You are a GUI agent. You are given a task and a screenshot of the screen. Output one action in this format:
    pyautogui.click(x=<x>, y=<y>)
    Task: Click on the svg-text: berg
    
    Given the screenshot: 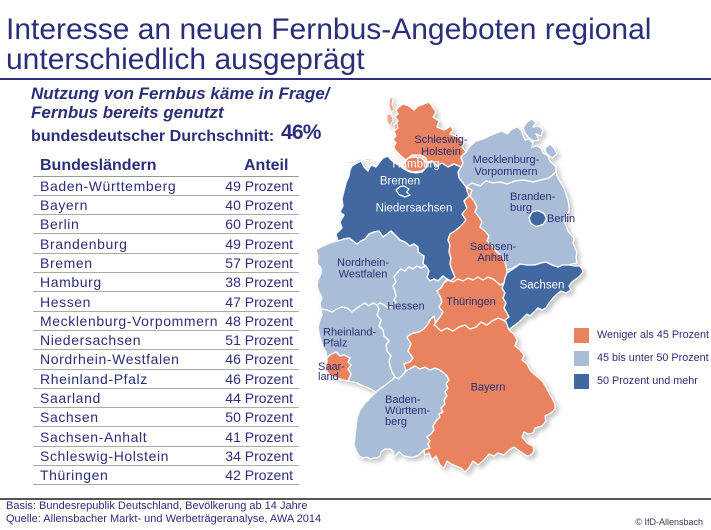 What is the action you would take?
    pyautogui.click(x=396, y=422)
    